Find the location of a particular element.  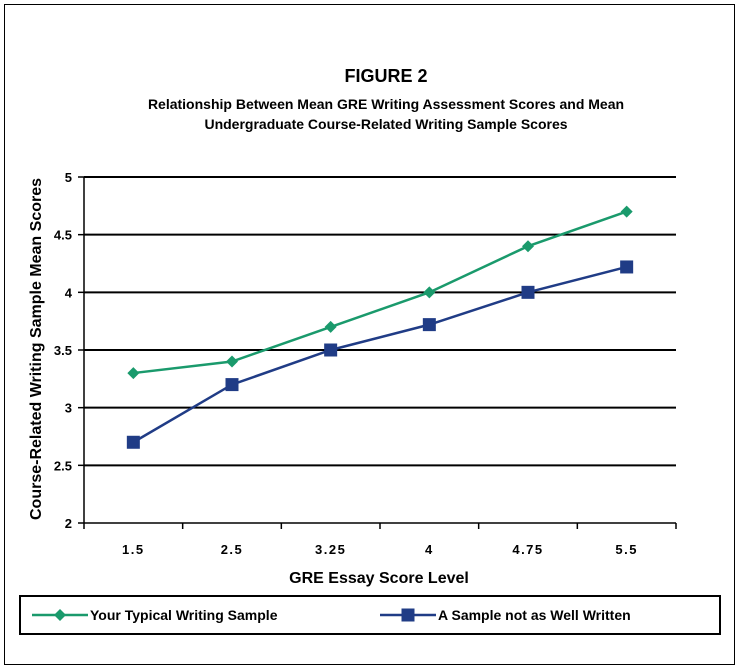

y-tick-label: 4 is located at coordinates (69, 292).